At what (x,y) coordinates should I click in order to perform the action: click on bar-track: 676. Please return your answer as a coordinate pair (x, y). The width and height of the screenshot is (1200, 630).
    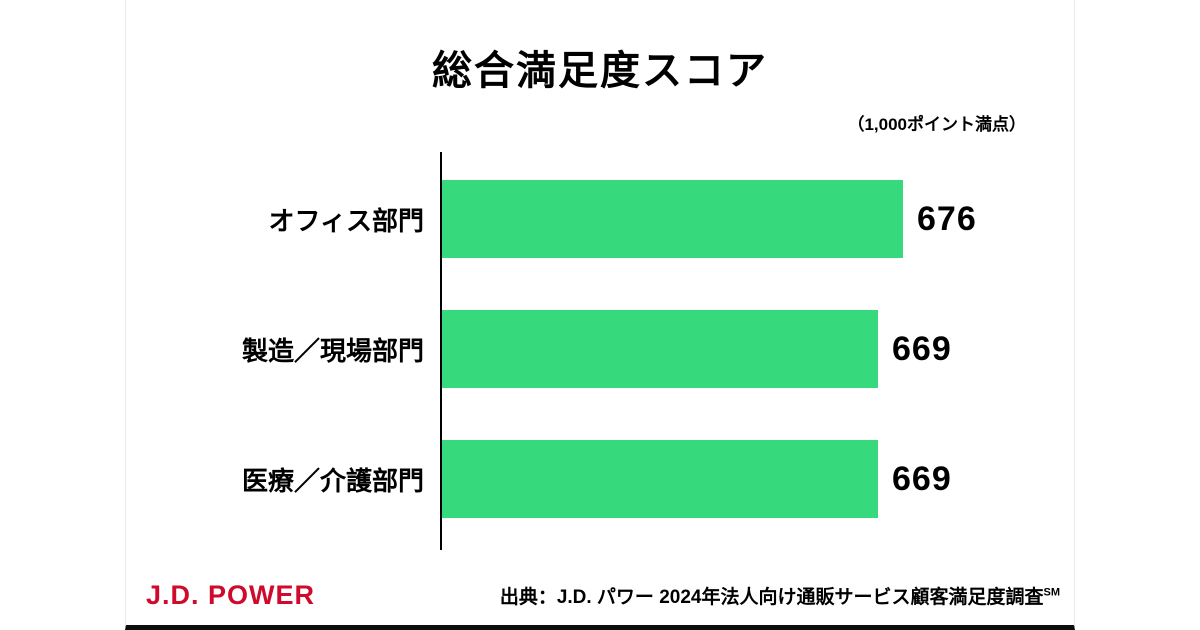
    Looking at the image, I should click on (759, 219).